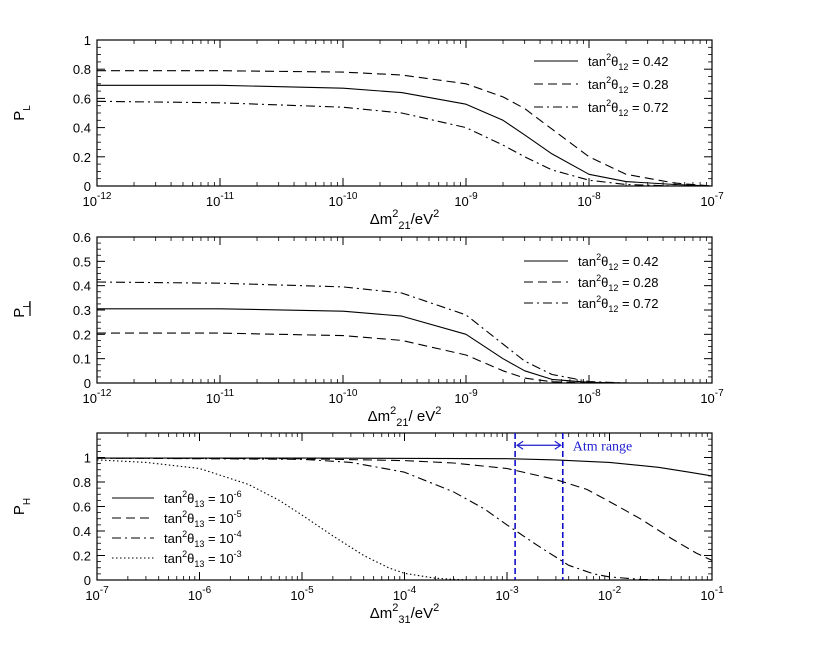 This screenshot has height=654, width=817. Describe the element at coordinates (610, 594) in the screenshot. I see `x-tick-label: 10⁻²` at that location.